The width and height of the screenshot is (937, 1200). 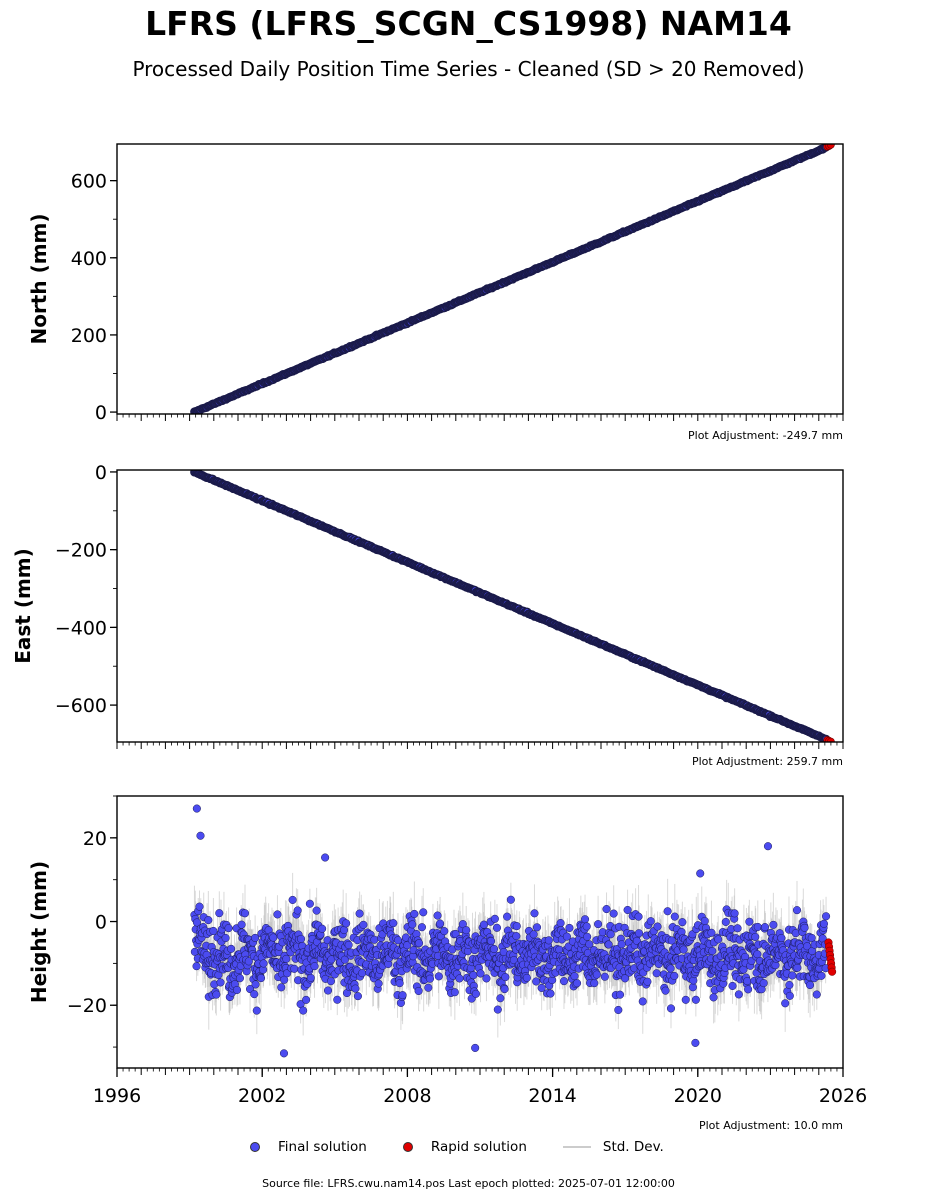 I want to click on rapid-point, so click(x=831, y=146).